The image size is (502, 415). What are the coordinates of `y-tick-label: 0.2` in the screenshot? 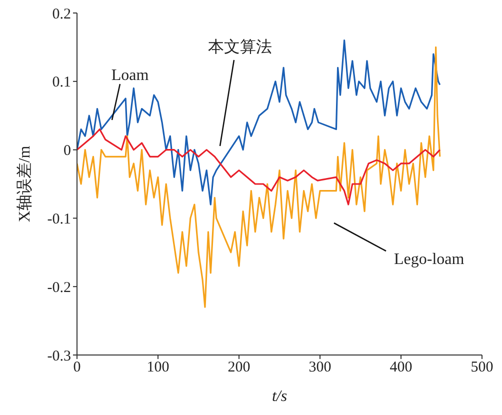 It's located at (61, 14).